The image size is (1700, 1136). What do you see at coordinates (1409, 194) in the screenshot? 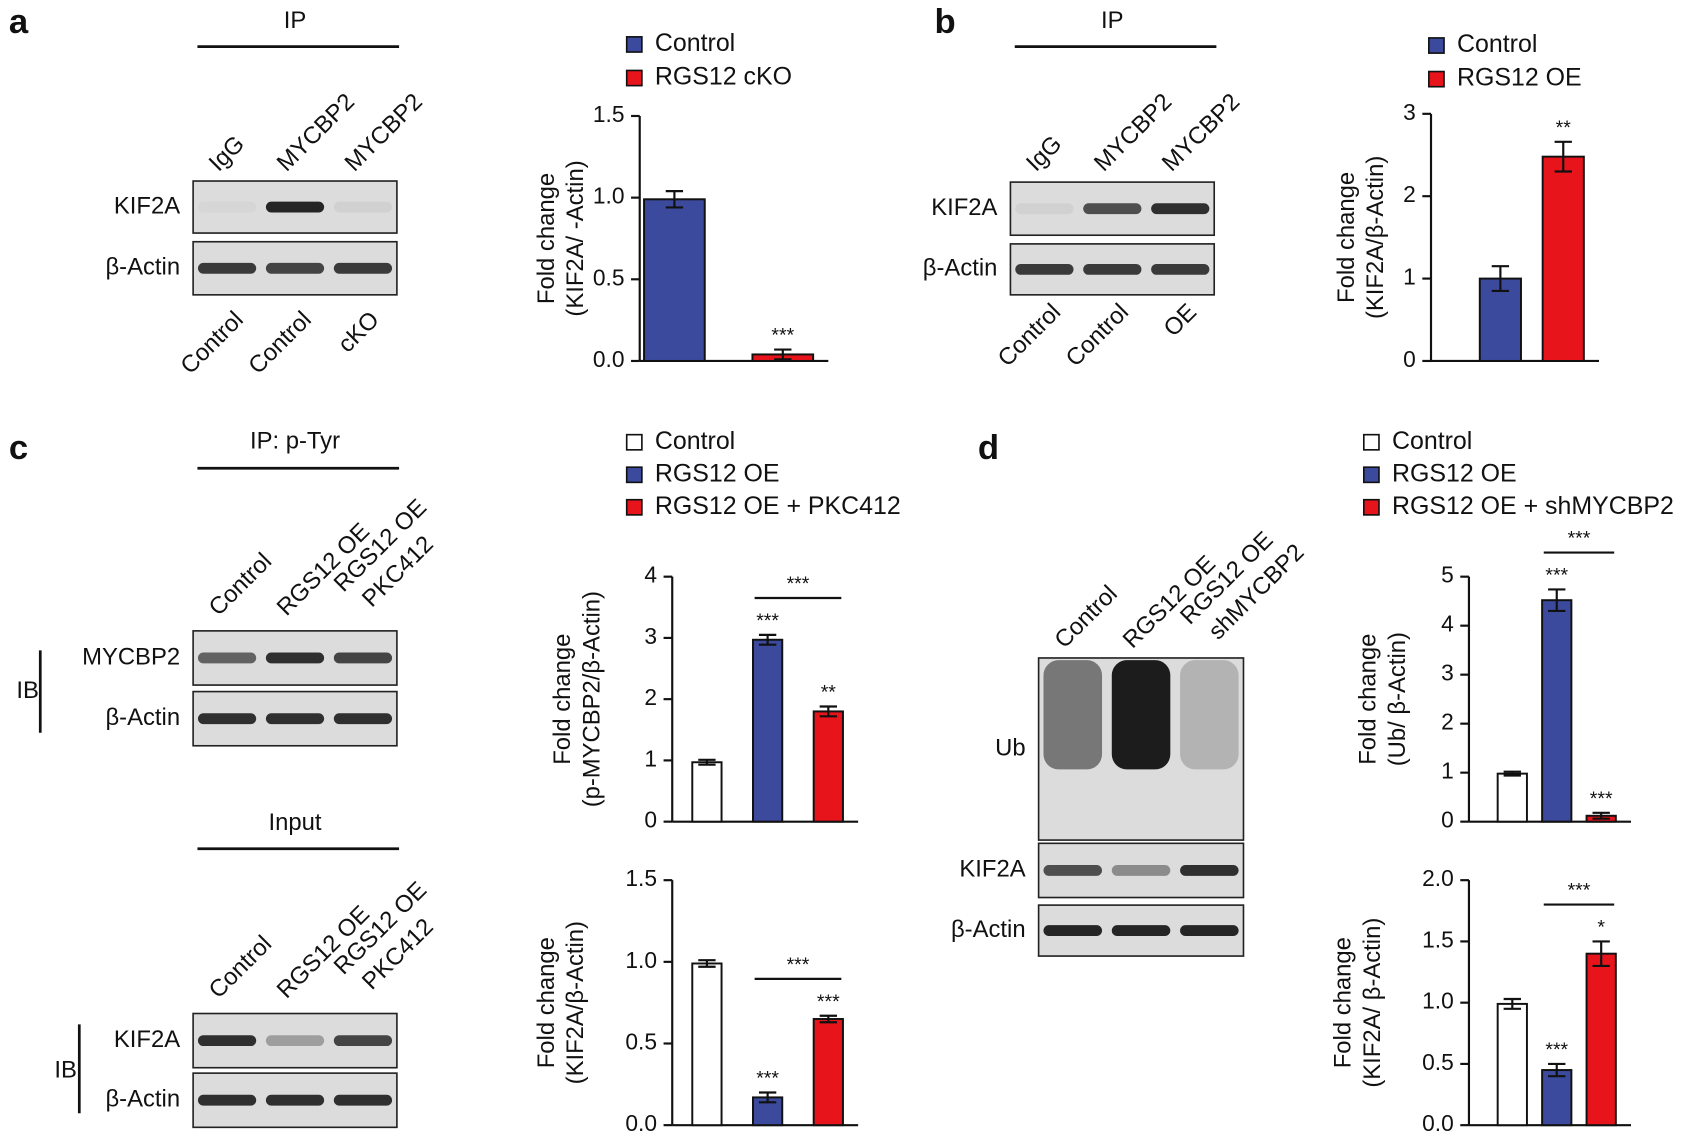
I see `y-tick-label: 2` at bounding box center [1409, 194].